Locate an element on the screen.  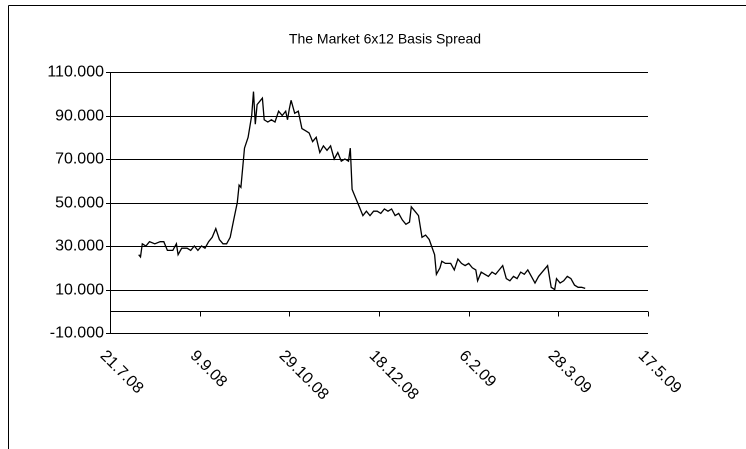
x-tick-label: 17.5.09 is located at coordinates (660, 372).